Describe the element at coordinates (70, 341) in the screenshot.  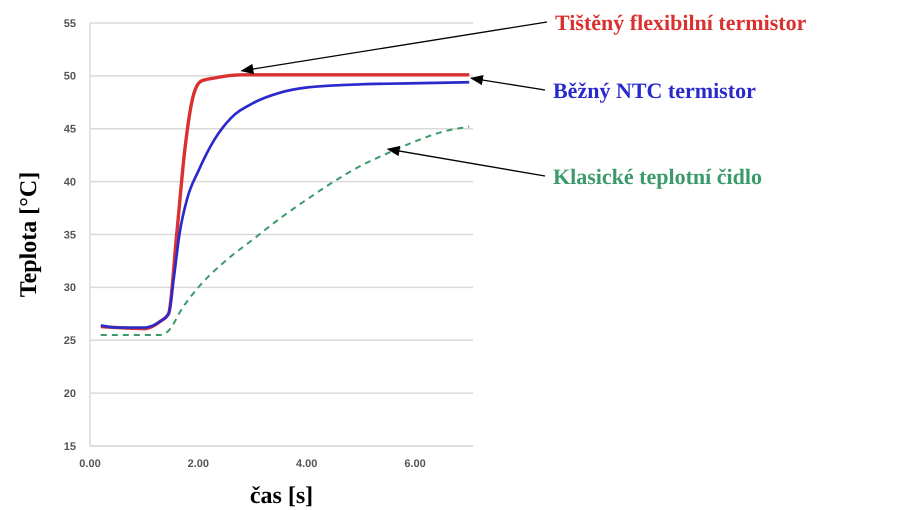
I see `y-tick-label: 25` at that location.